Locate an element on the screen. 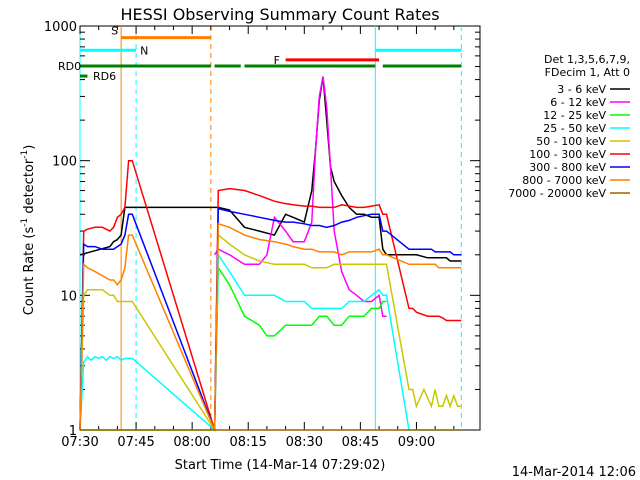  x-tick-label: 08:45 is located at coordinates (360, 442).